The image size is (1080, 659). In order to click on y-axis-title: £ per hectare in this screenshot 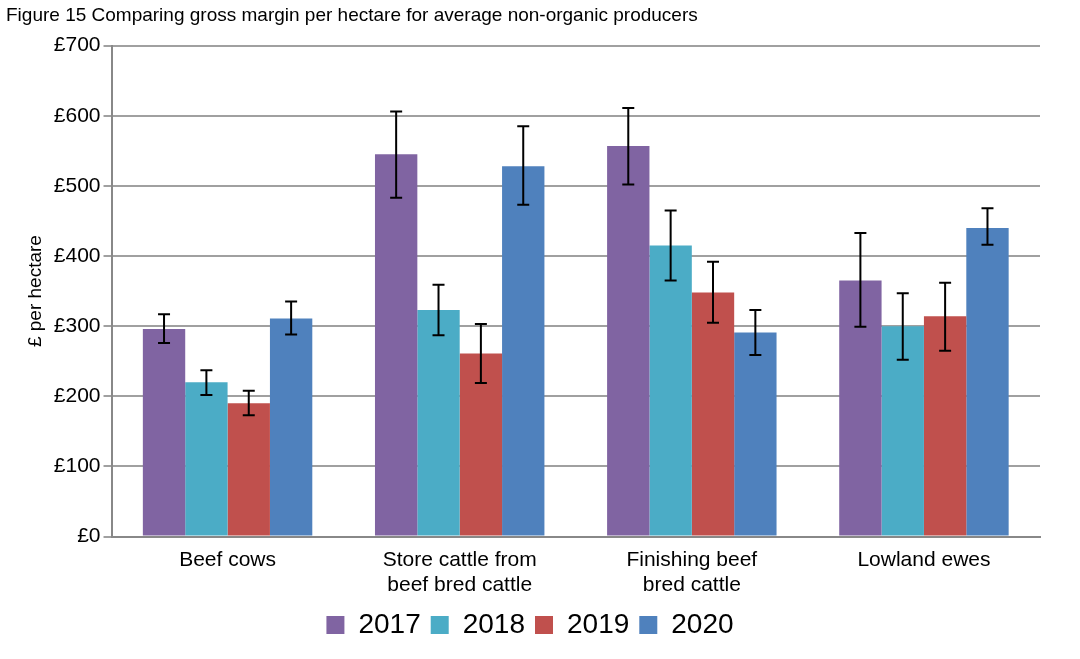, I will do `click(34, 291)`.